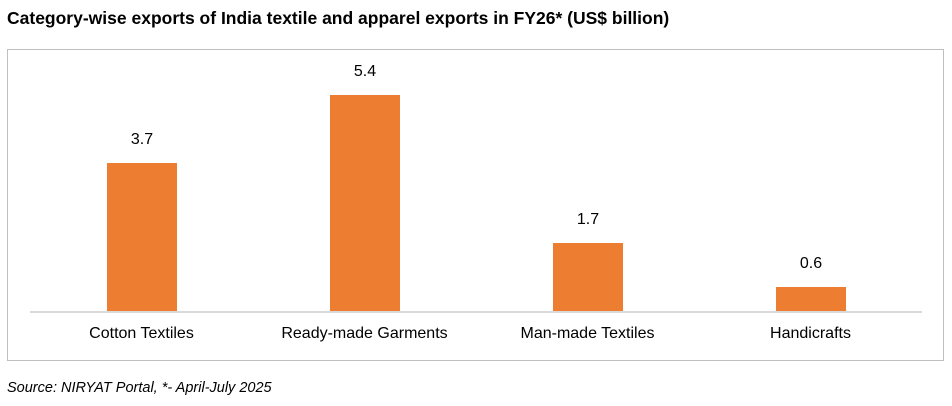  I want to click on bar-ready-made-garments, so click(365, 203).